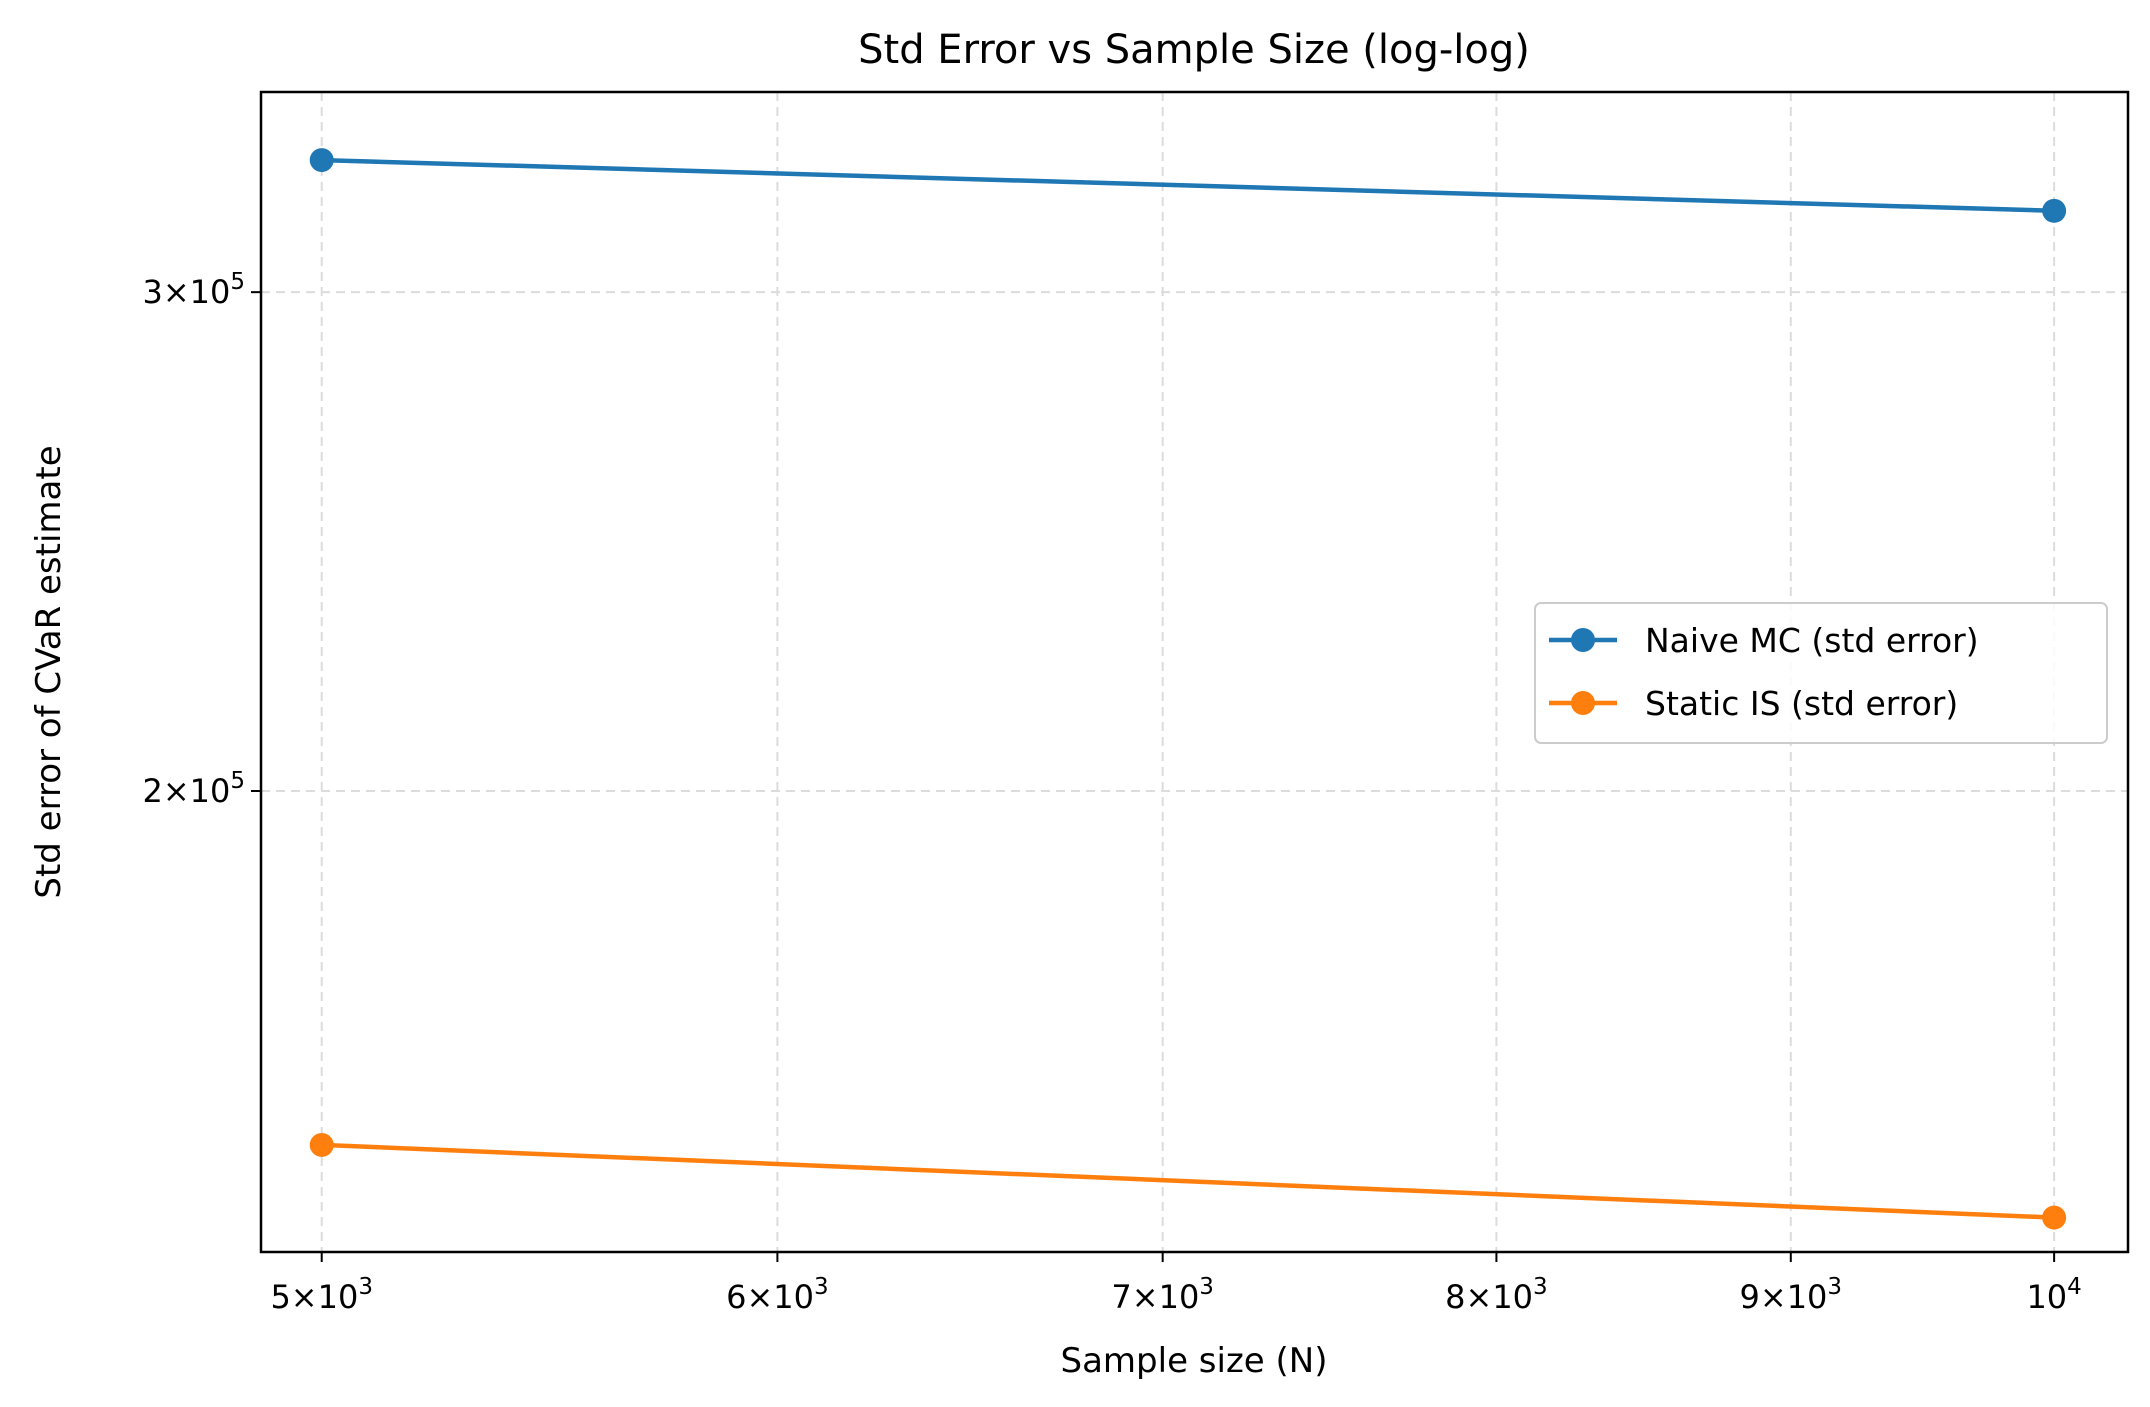  What do you see at coordinates (1162, 1295) in the screenshot?
I see `x-tick-label: 7×103` at bounding box center [1162, 1295].